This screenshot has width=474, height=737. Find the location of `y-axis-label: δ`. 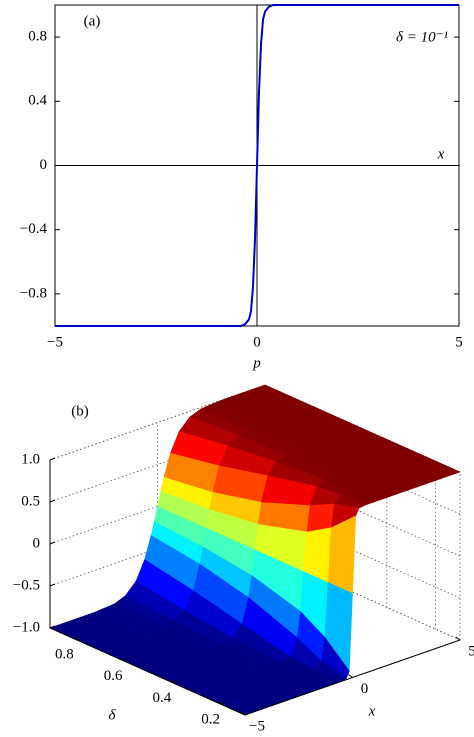

y-axis-label: δ is located at coordinates (113, 715).